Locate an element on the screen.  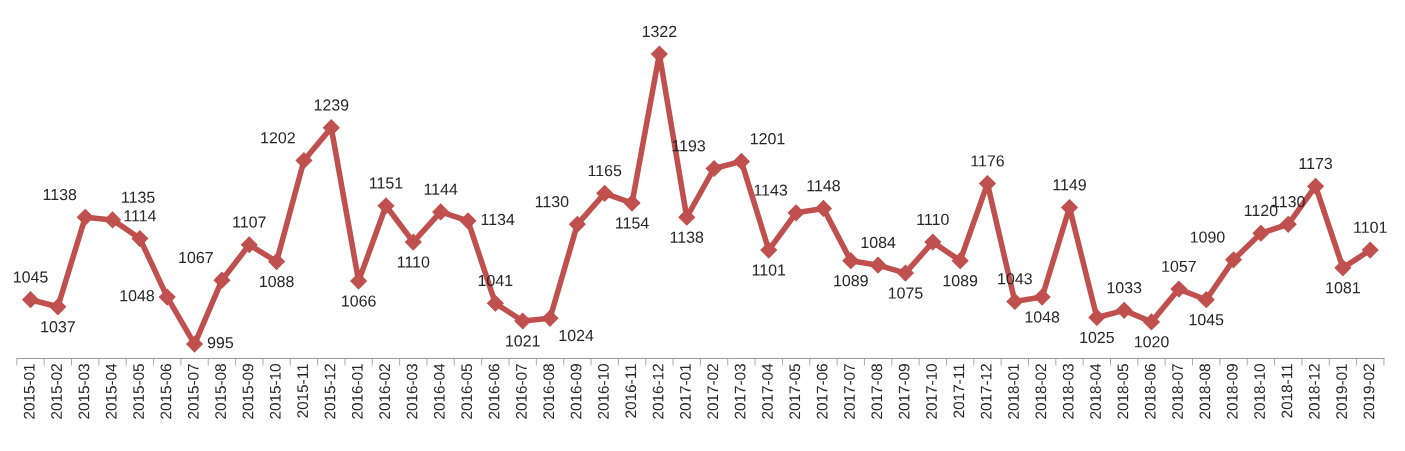
x-tick-label: 2015-10 is located at coordinates (275, 391).